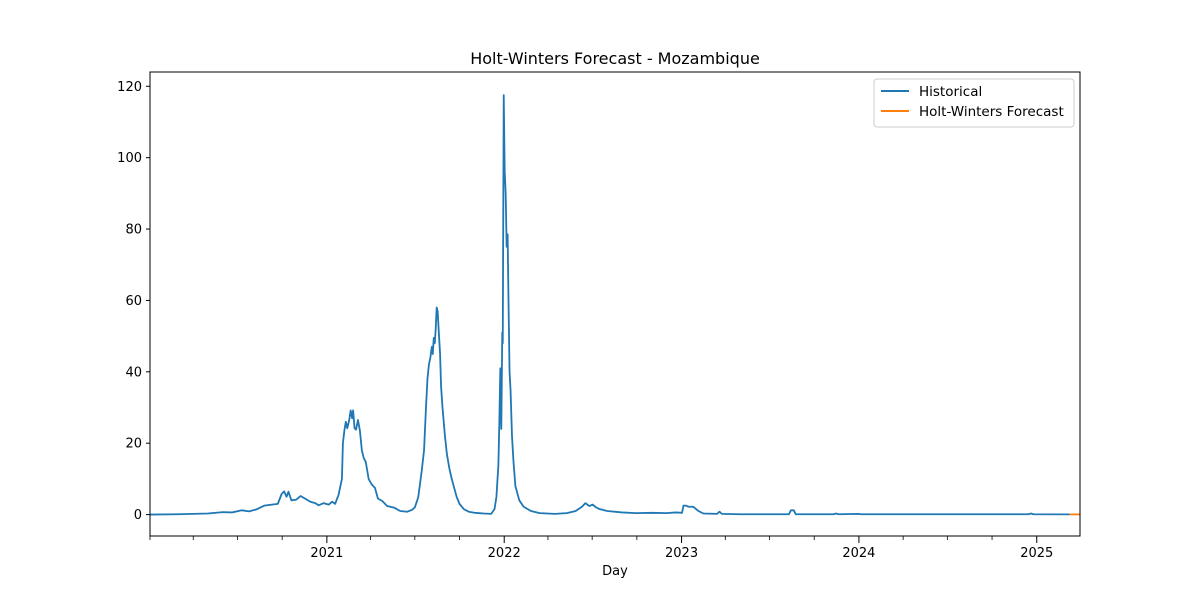 The image size is (1200, 604). Describe the element at coordinates (615, 571) in the screenshot. I see `x-axis-label: Day` at that location.